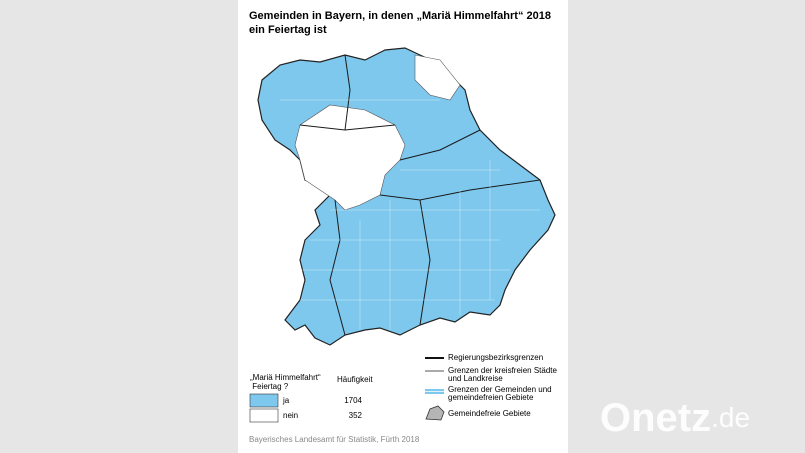 Image resolution: width=805 pixels, height=453 pixels. I want to click on watermark-main: Onetz, so click(655, 418).